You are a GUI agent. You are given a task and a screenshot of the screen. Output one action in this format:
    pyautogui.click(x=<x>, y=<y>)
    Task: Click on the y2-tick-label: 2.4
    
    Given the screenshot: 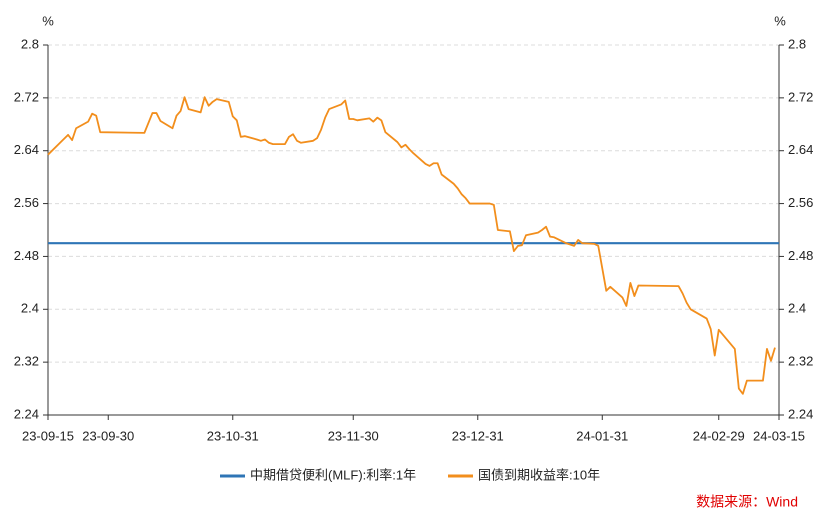 What is the action you would take?
    pyautogui.click(x=797, y=308)
    